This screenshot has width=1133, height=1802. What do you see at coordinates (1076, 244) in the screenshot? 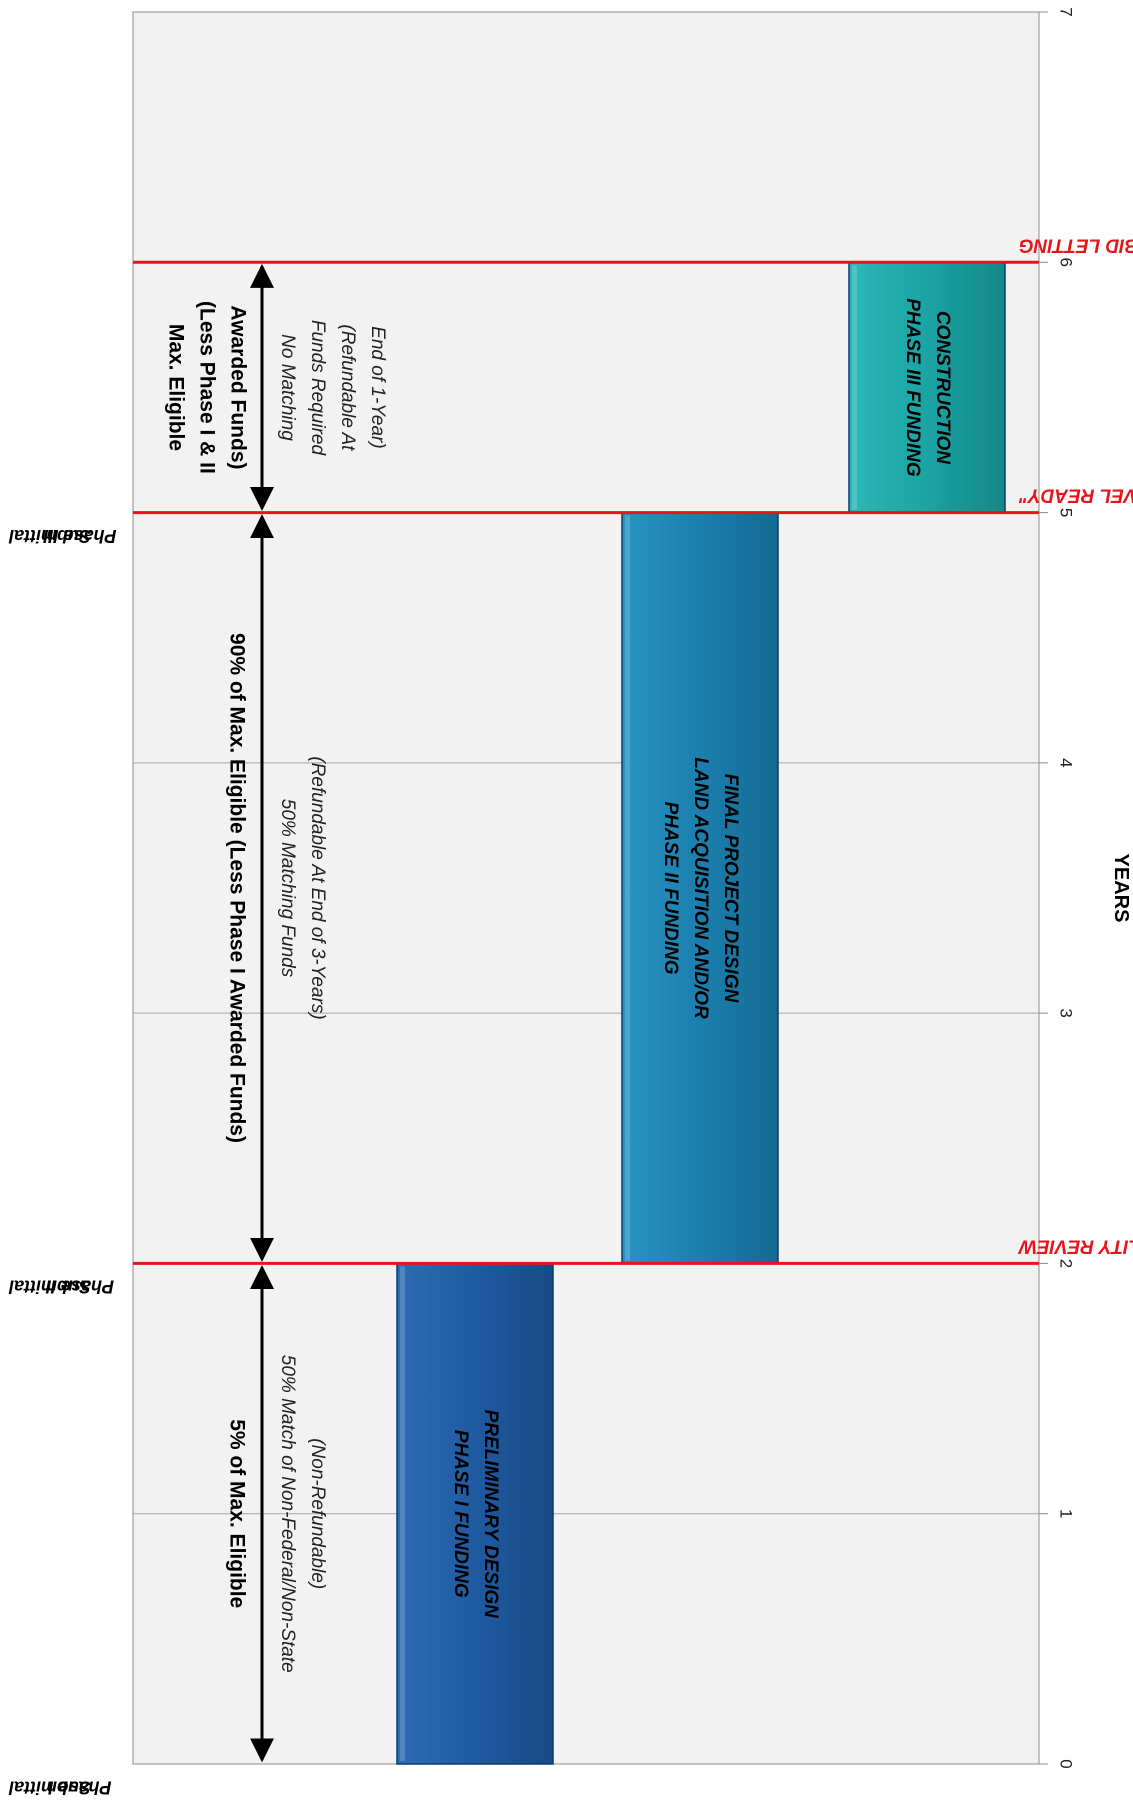
I see `milestone-label: MILESTONE III - BID LETTING` at bounding box center [1076, 244].